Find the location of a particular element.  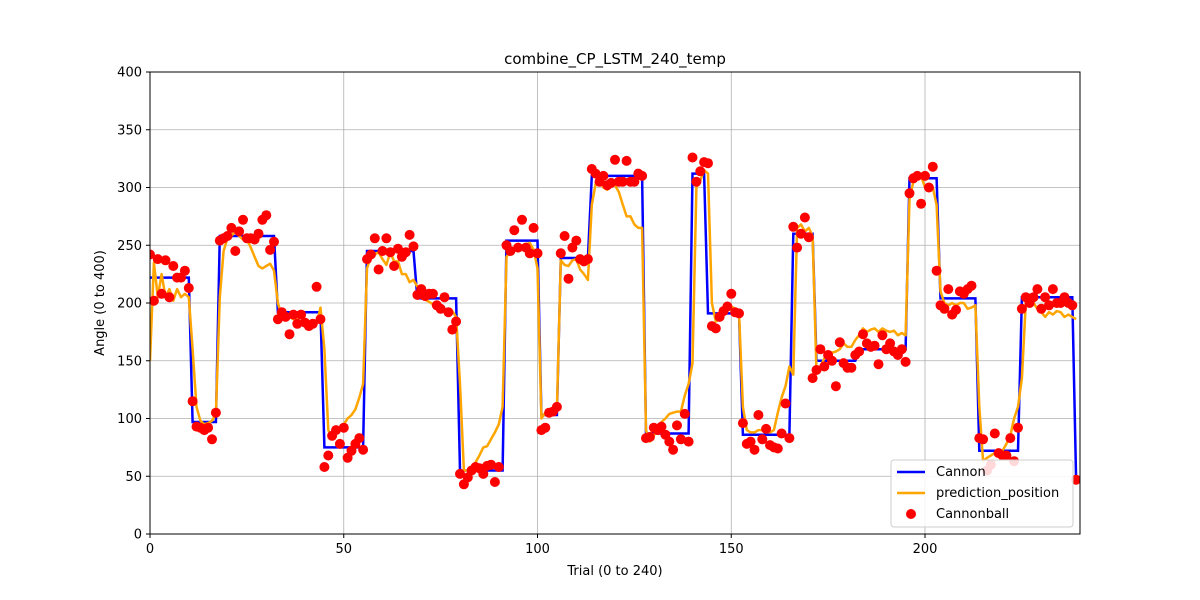

y-tick-label: 100 is located at coordinates (129, 419).